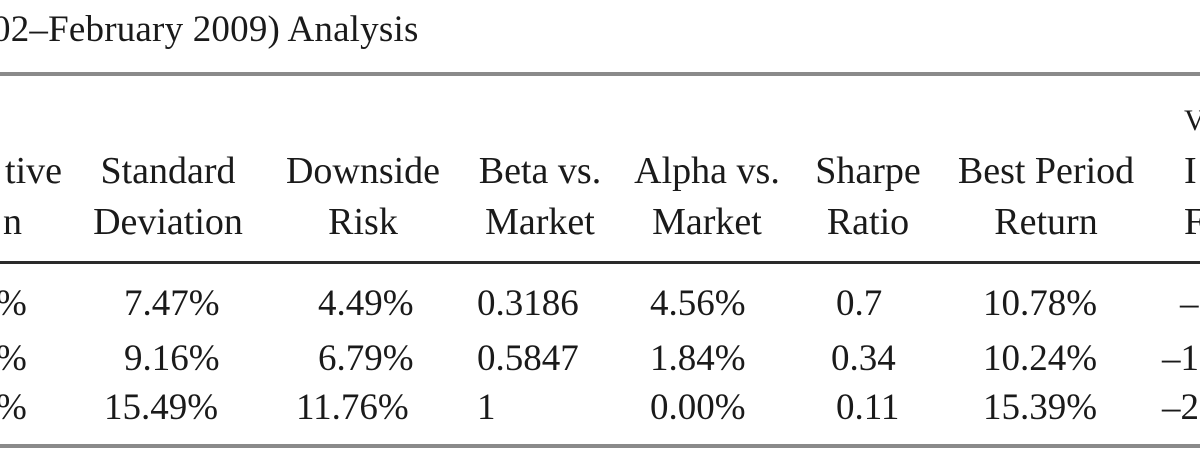 The width and height of the screenshot is (1200, 469). I want to click on header-line: Standard, so click(168, 171).